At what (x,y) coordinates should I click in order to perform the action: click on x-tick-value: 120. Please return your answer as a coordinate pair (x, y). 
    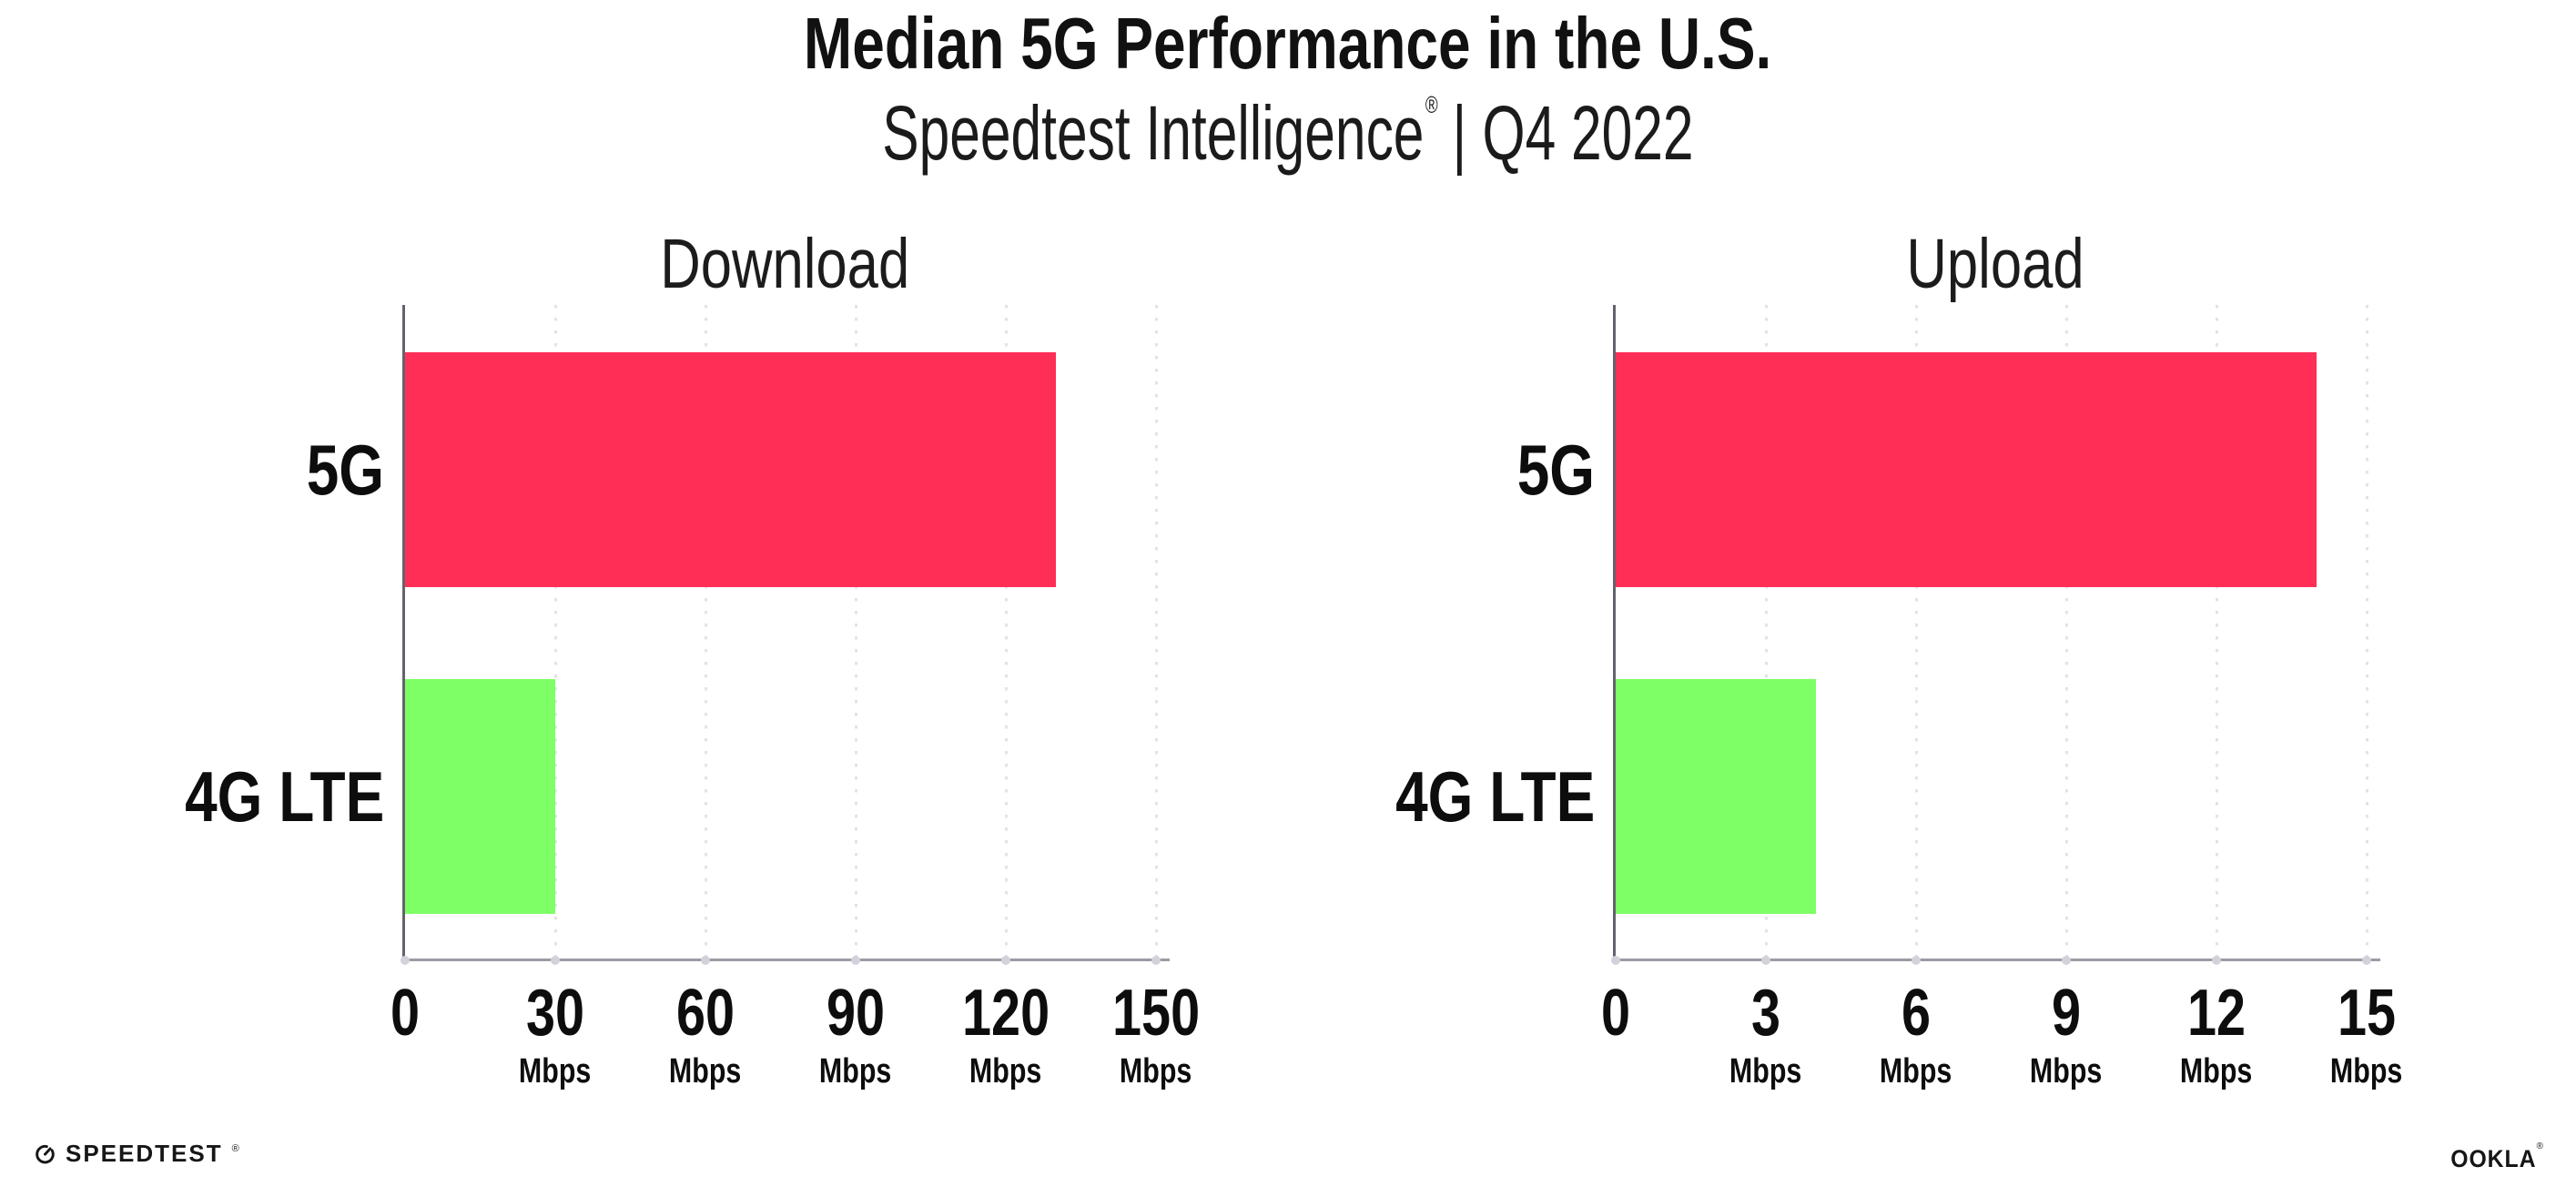
    Looking at the image, I should click on (1005, 1014).